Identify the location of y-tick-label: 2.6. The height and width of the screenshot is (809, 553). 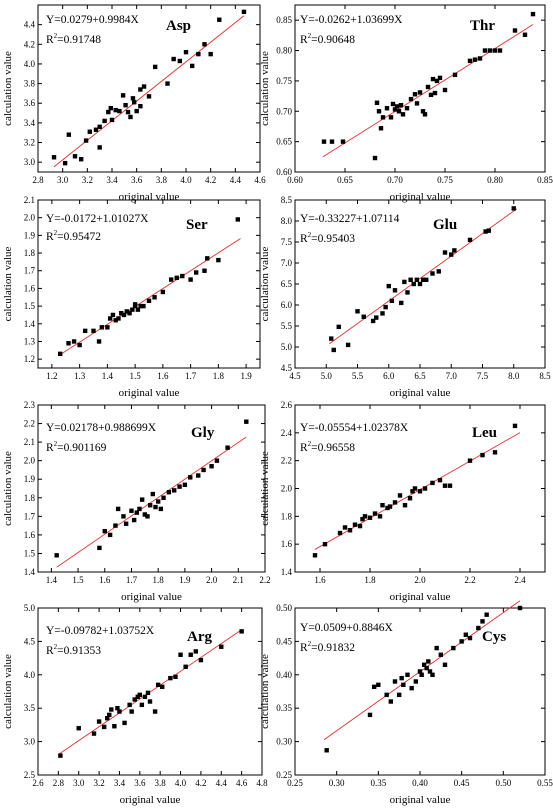
(287, 405).